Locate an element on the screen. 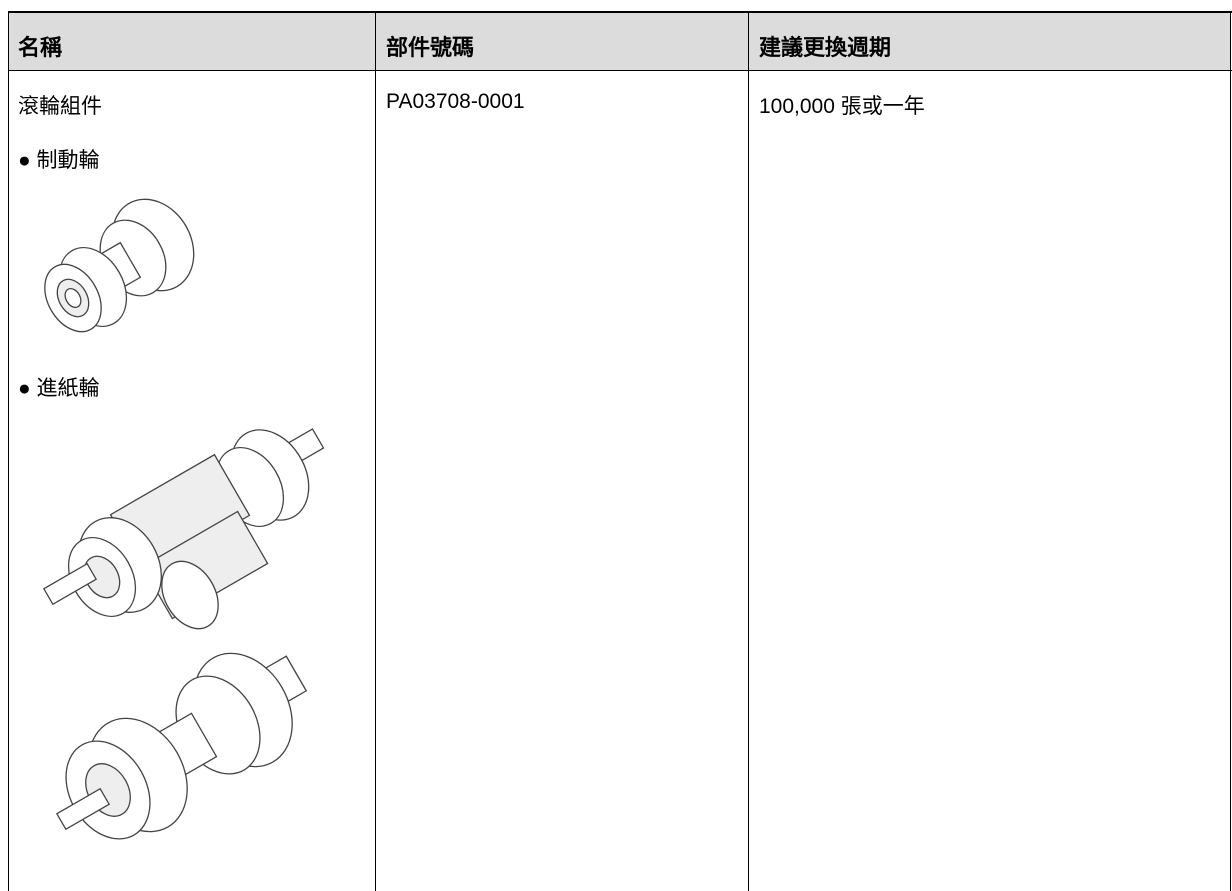 The width and height of the screenshot is (1232, 891). header-border is located at coordinates (620, 70).